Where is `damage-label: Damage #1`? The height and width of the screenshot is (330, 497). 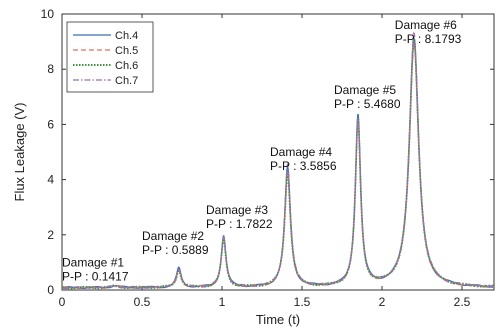
damage-label: Damage #1 is located at coordinates (93, 263).